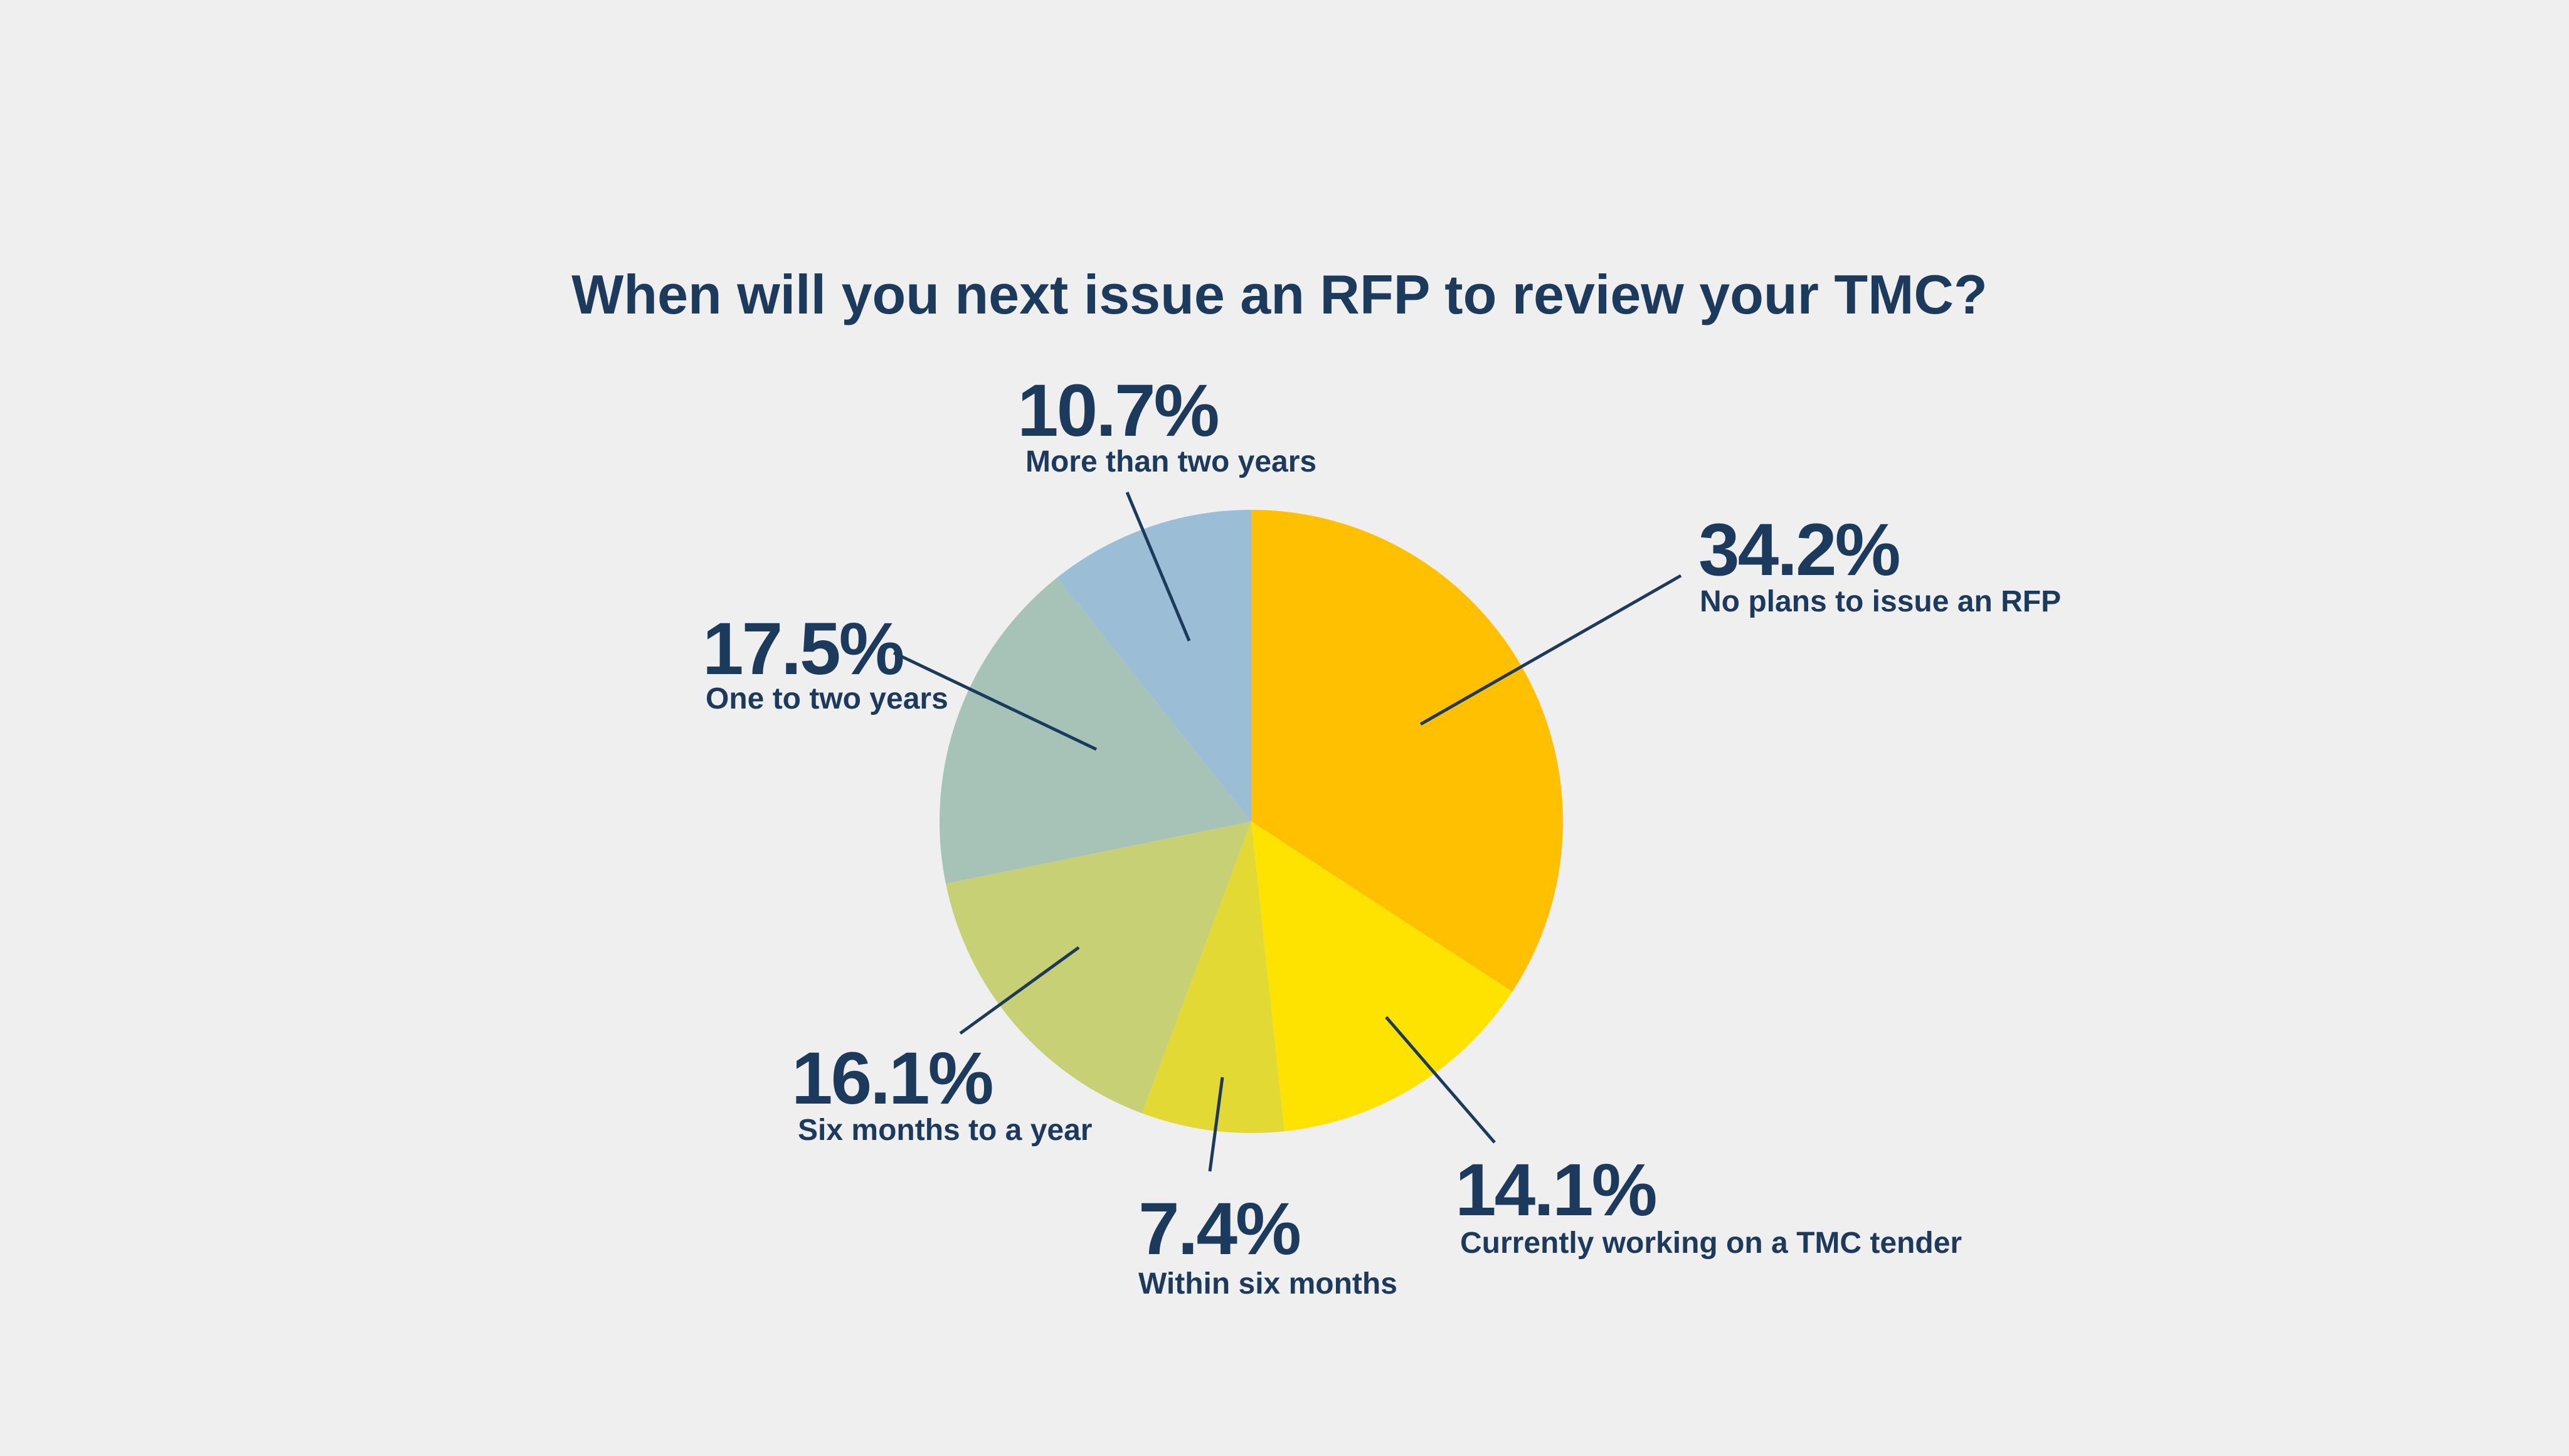  What do you see at coordinates (1170, 462) in the screenshot?
I see `slice-category-label: More than two years` at bounding box center [1170, 462].